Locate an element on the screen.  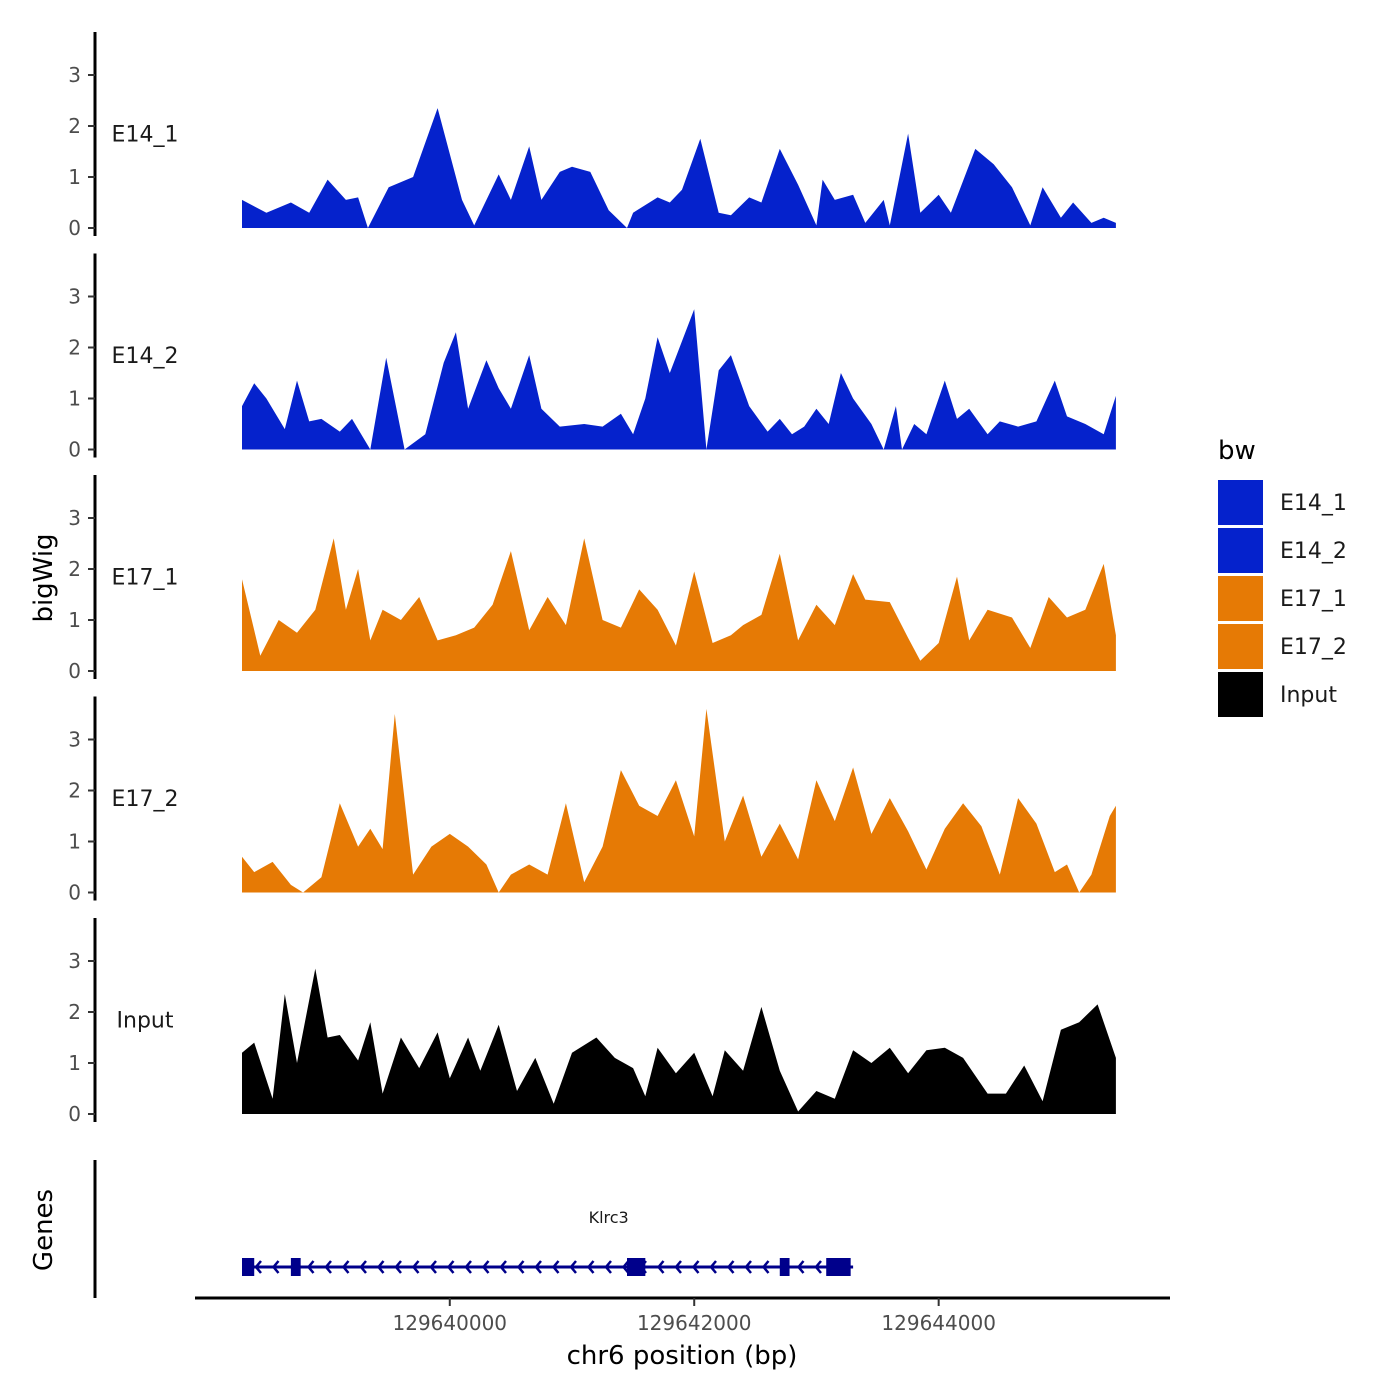
x-tick-label: 129644000 is located at coordinates (938, 1323).